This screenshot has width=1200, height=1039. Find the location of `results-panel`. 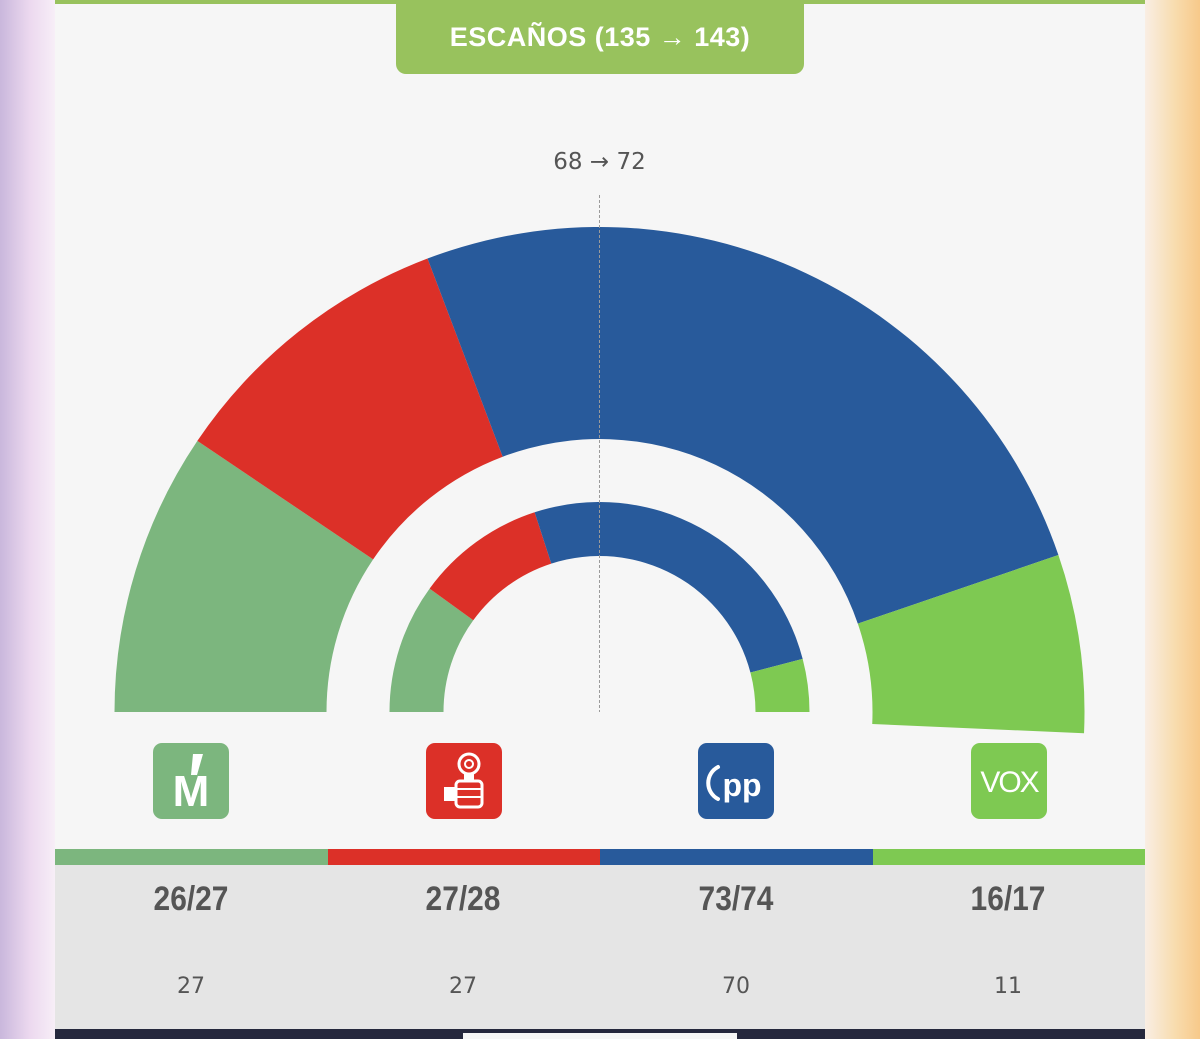

results-panel is located at coordinates (600, 947).